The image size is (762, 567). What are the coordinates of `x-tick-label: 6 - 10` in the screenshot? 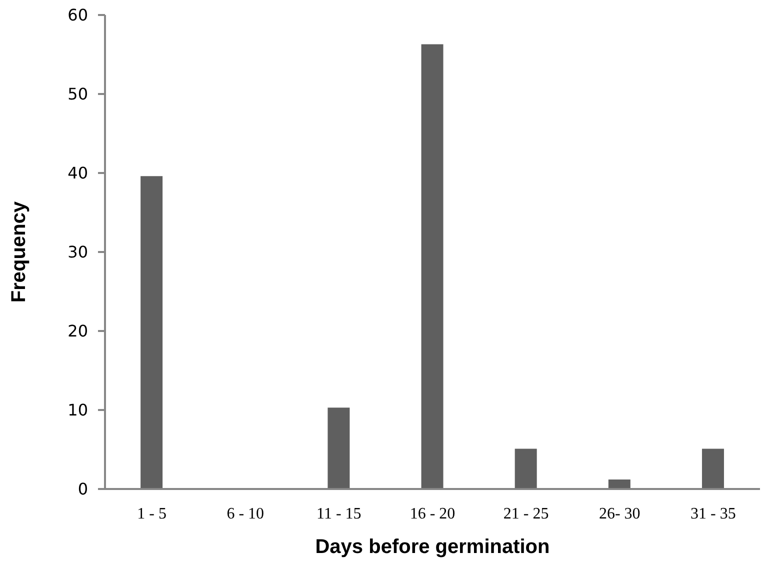 It's located at (245, 513).